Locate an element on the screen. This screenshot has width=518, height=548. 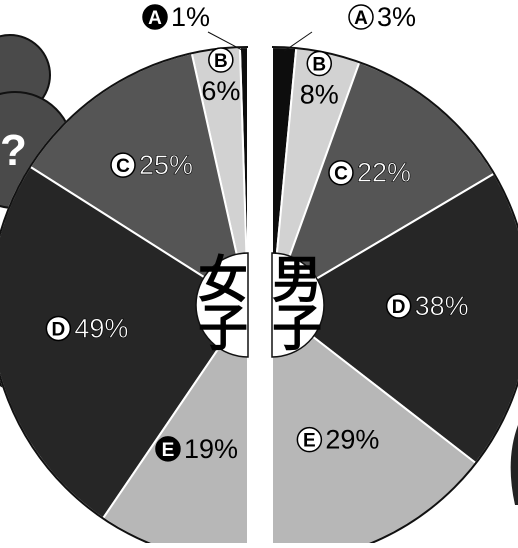
center-disc-right is located at coordinates (298, 305).